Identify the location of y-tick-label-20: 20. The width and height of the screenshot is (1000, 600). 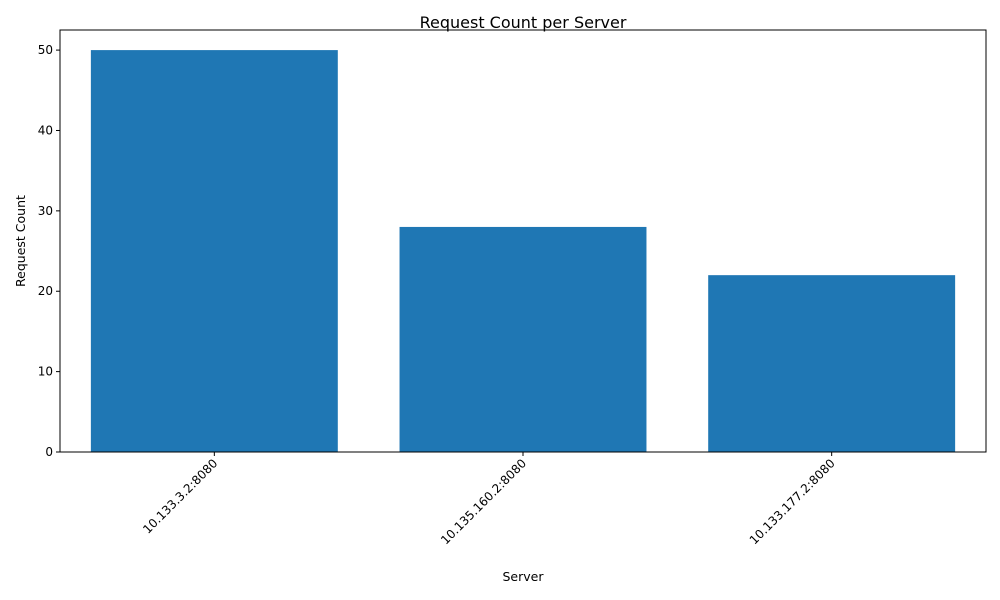
(45, 291).